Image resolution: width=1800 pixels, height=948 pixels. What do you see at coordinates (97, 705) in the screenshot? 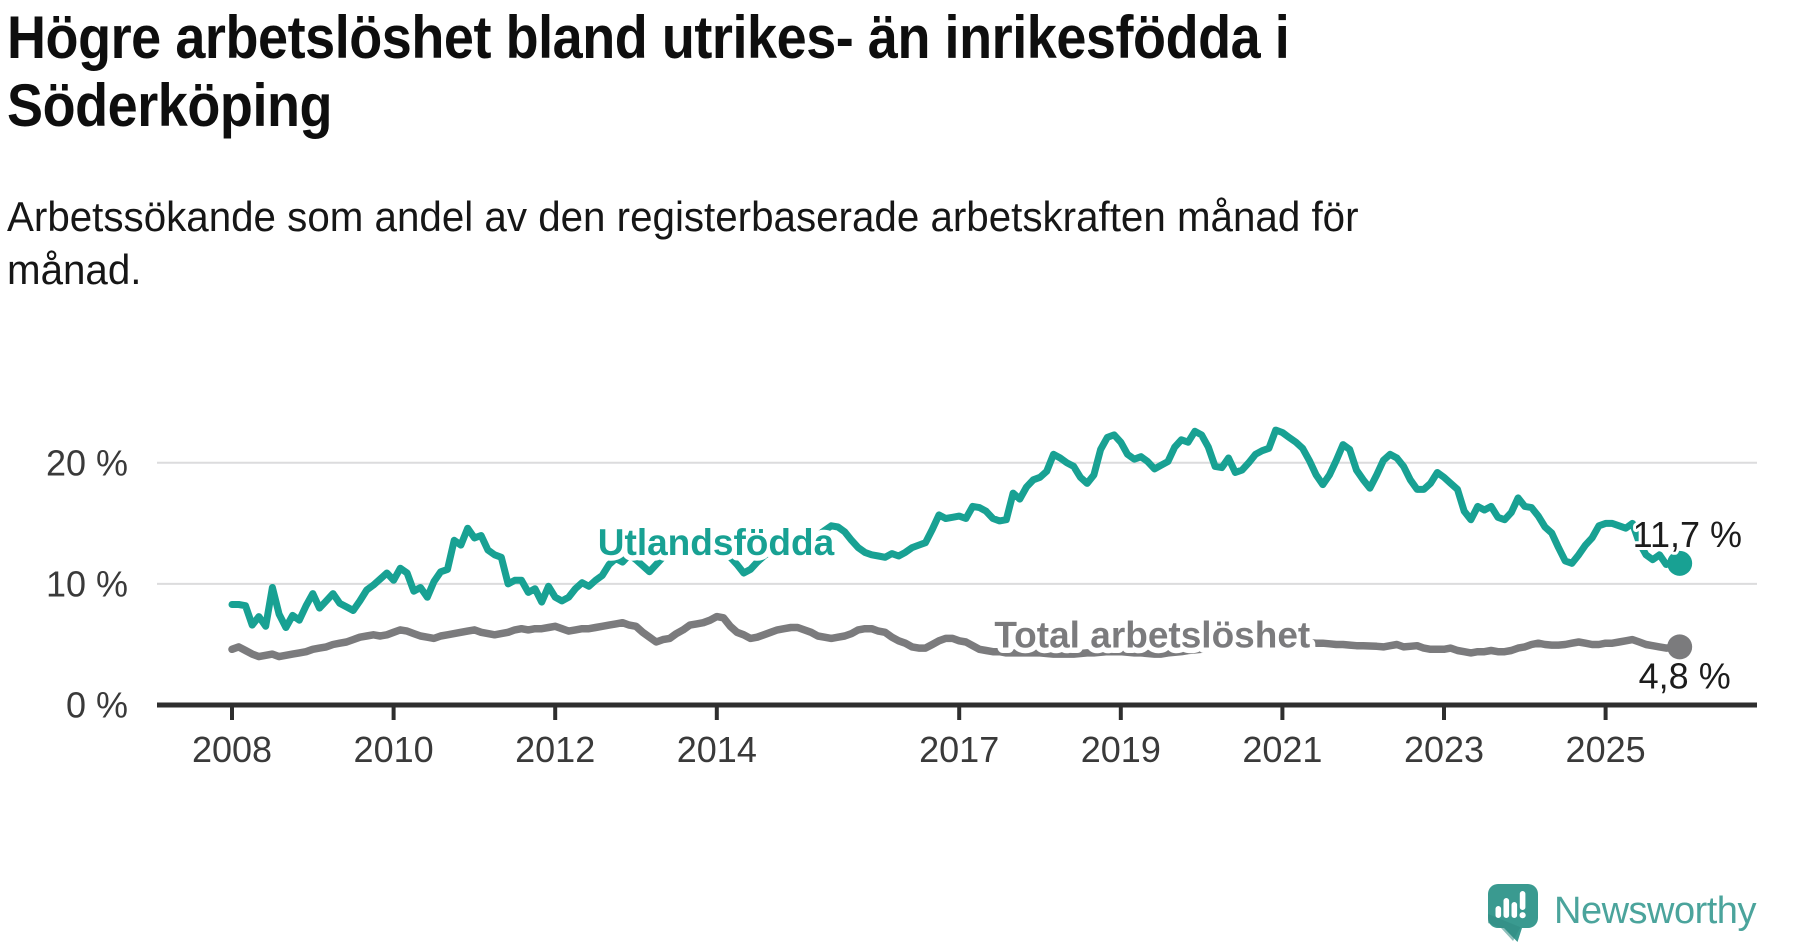
I see `y-tick-label-0: 0 %` at bounding box center [97, 705].